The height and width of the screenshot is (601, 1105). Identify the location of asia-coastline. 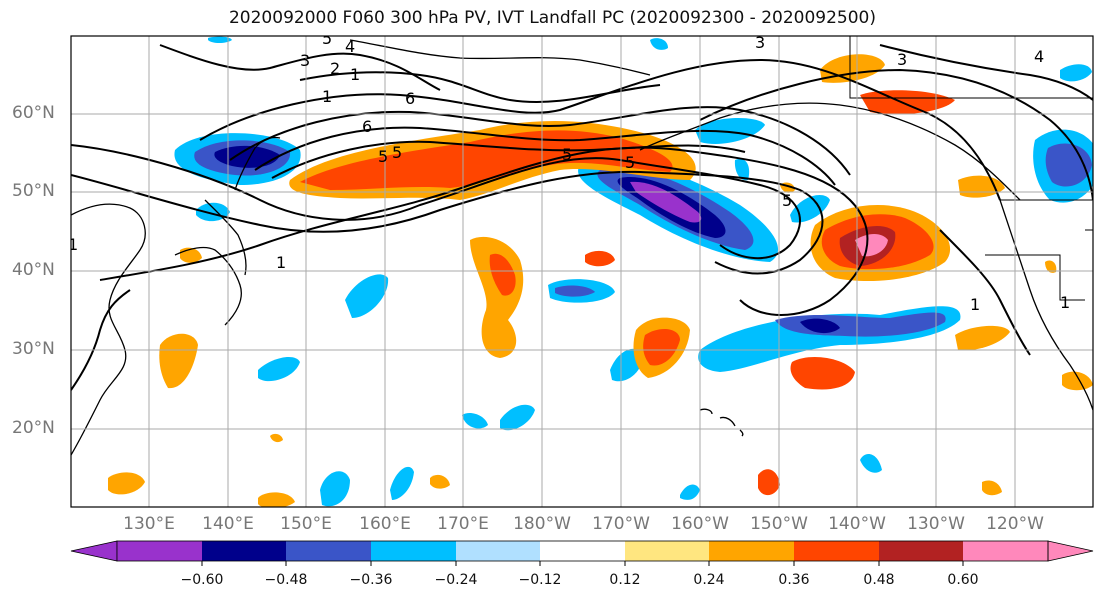
(108, 329).